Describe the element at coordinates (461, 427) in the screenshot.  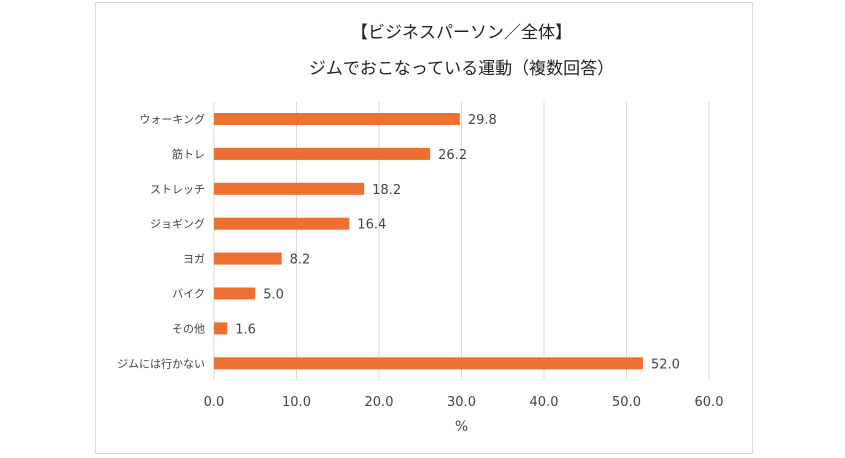
I see `x-axis-label: %` at that location.